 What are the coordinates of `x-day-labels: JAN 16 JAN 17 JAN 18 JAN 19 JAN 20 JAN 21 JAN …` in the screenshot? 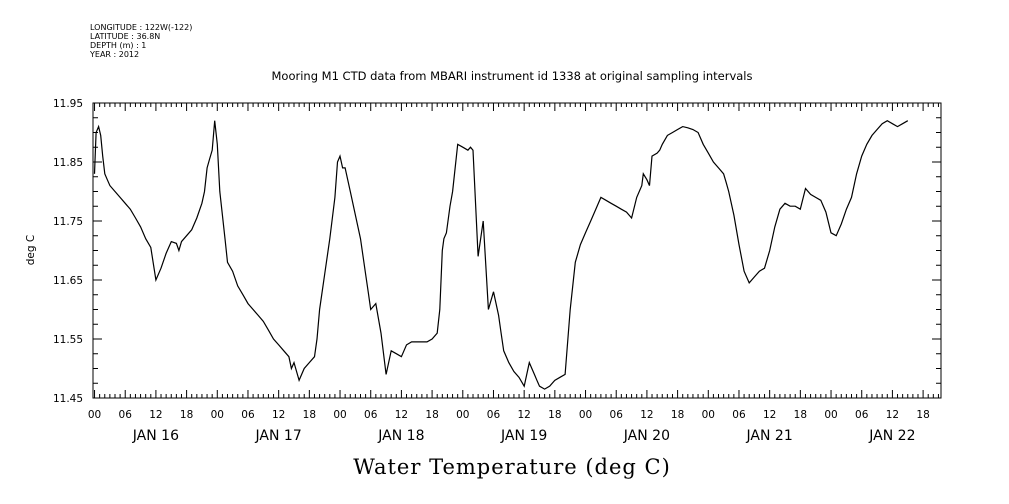 It's located at (524, 436).